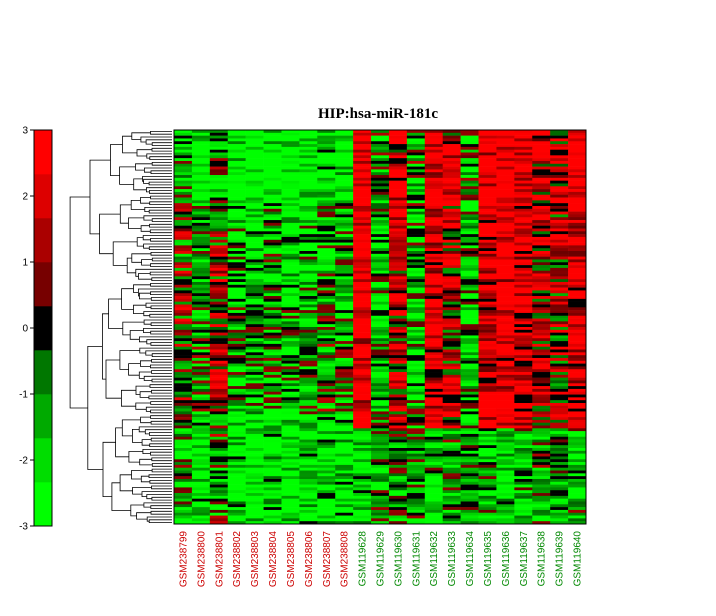 This screenshot has height=616, width=716. Describe the element at coordinates (25, 197) in the screenshot. I see `colorbar-tick-label: 2` at that location.